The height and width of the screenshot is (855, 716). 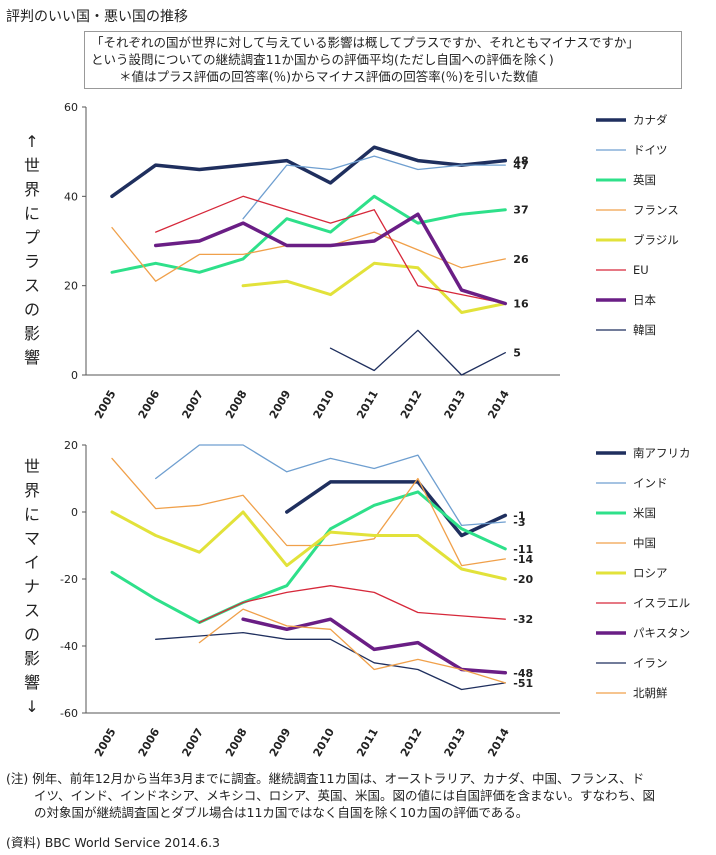 I want to click on data-label: -11, so click(x=523, y=549).